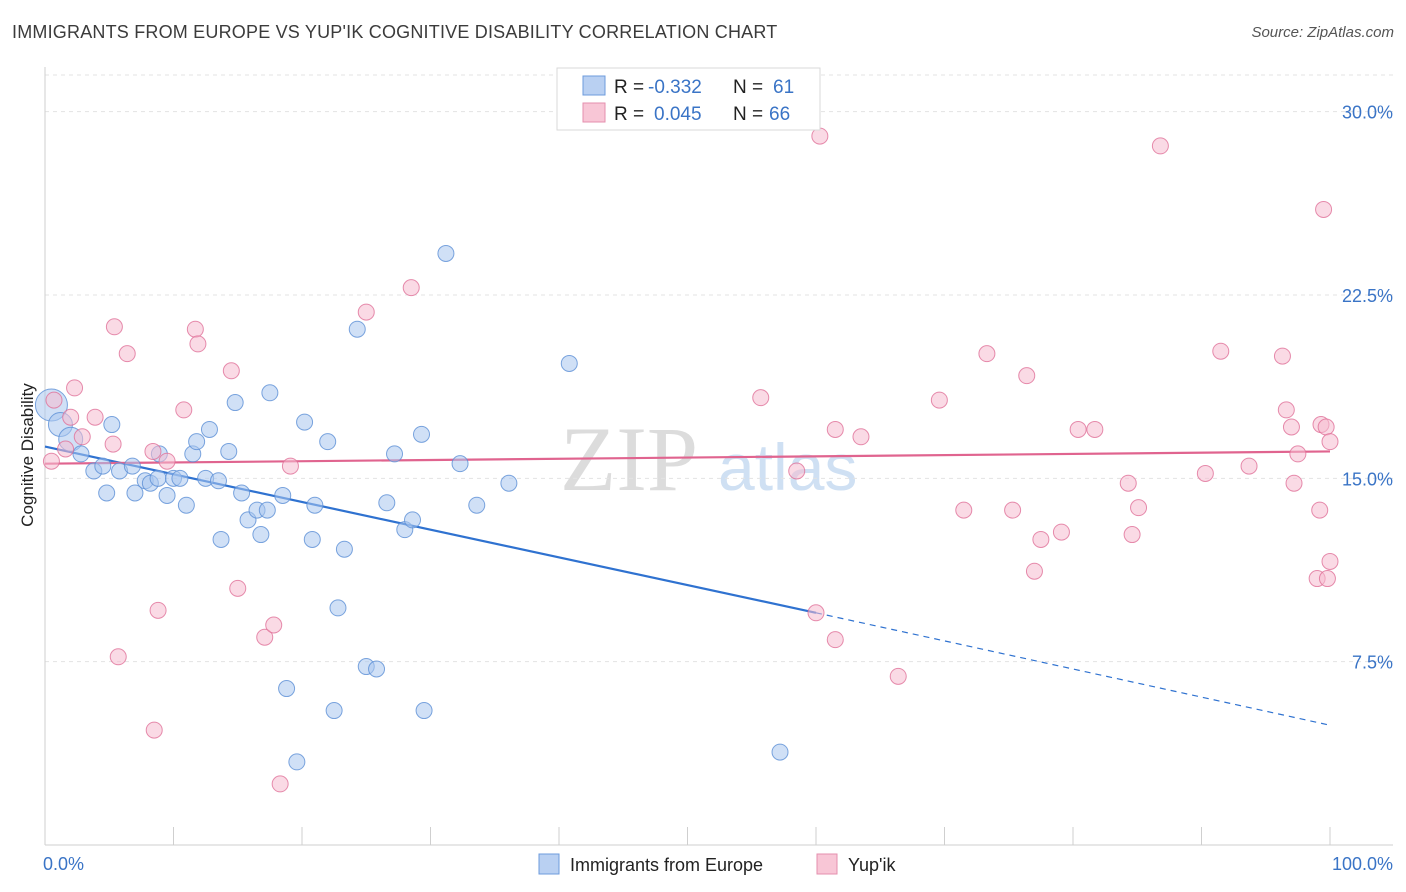  Describe the element at coordinates (549, 864) in the screenshot. I see `legend-swatch-blue` at that location.